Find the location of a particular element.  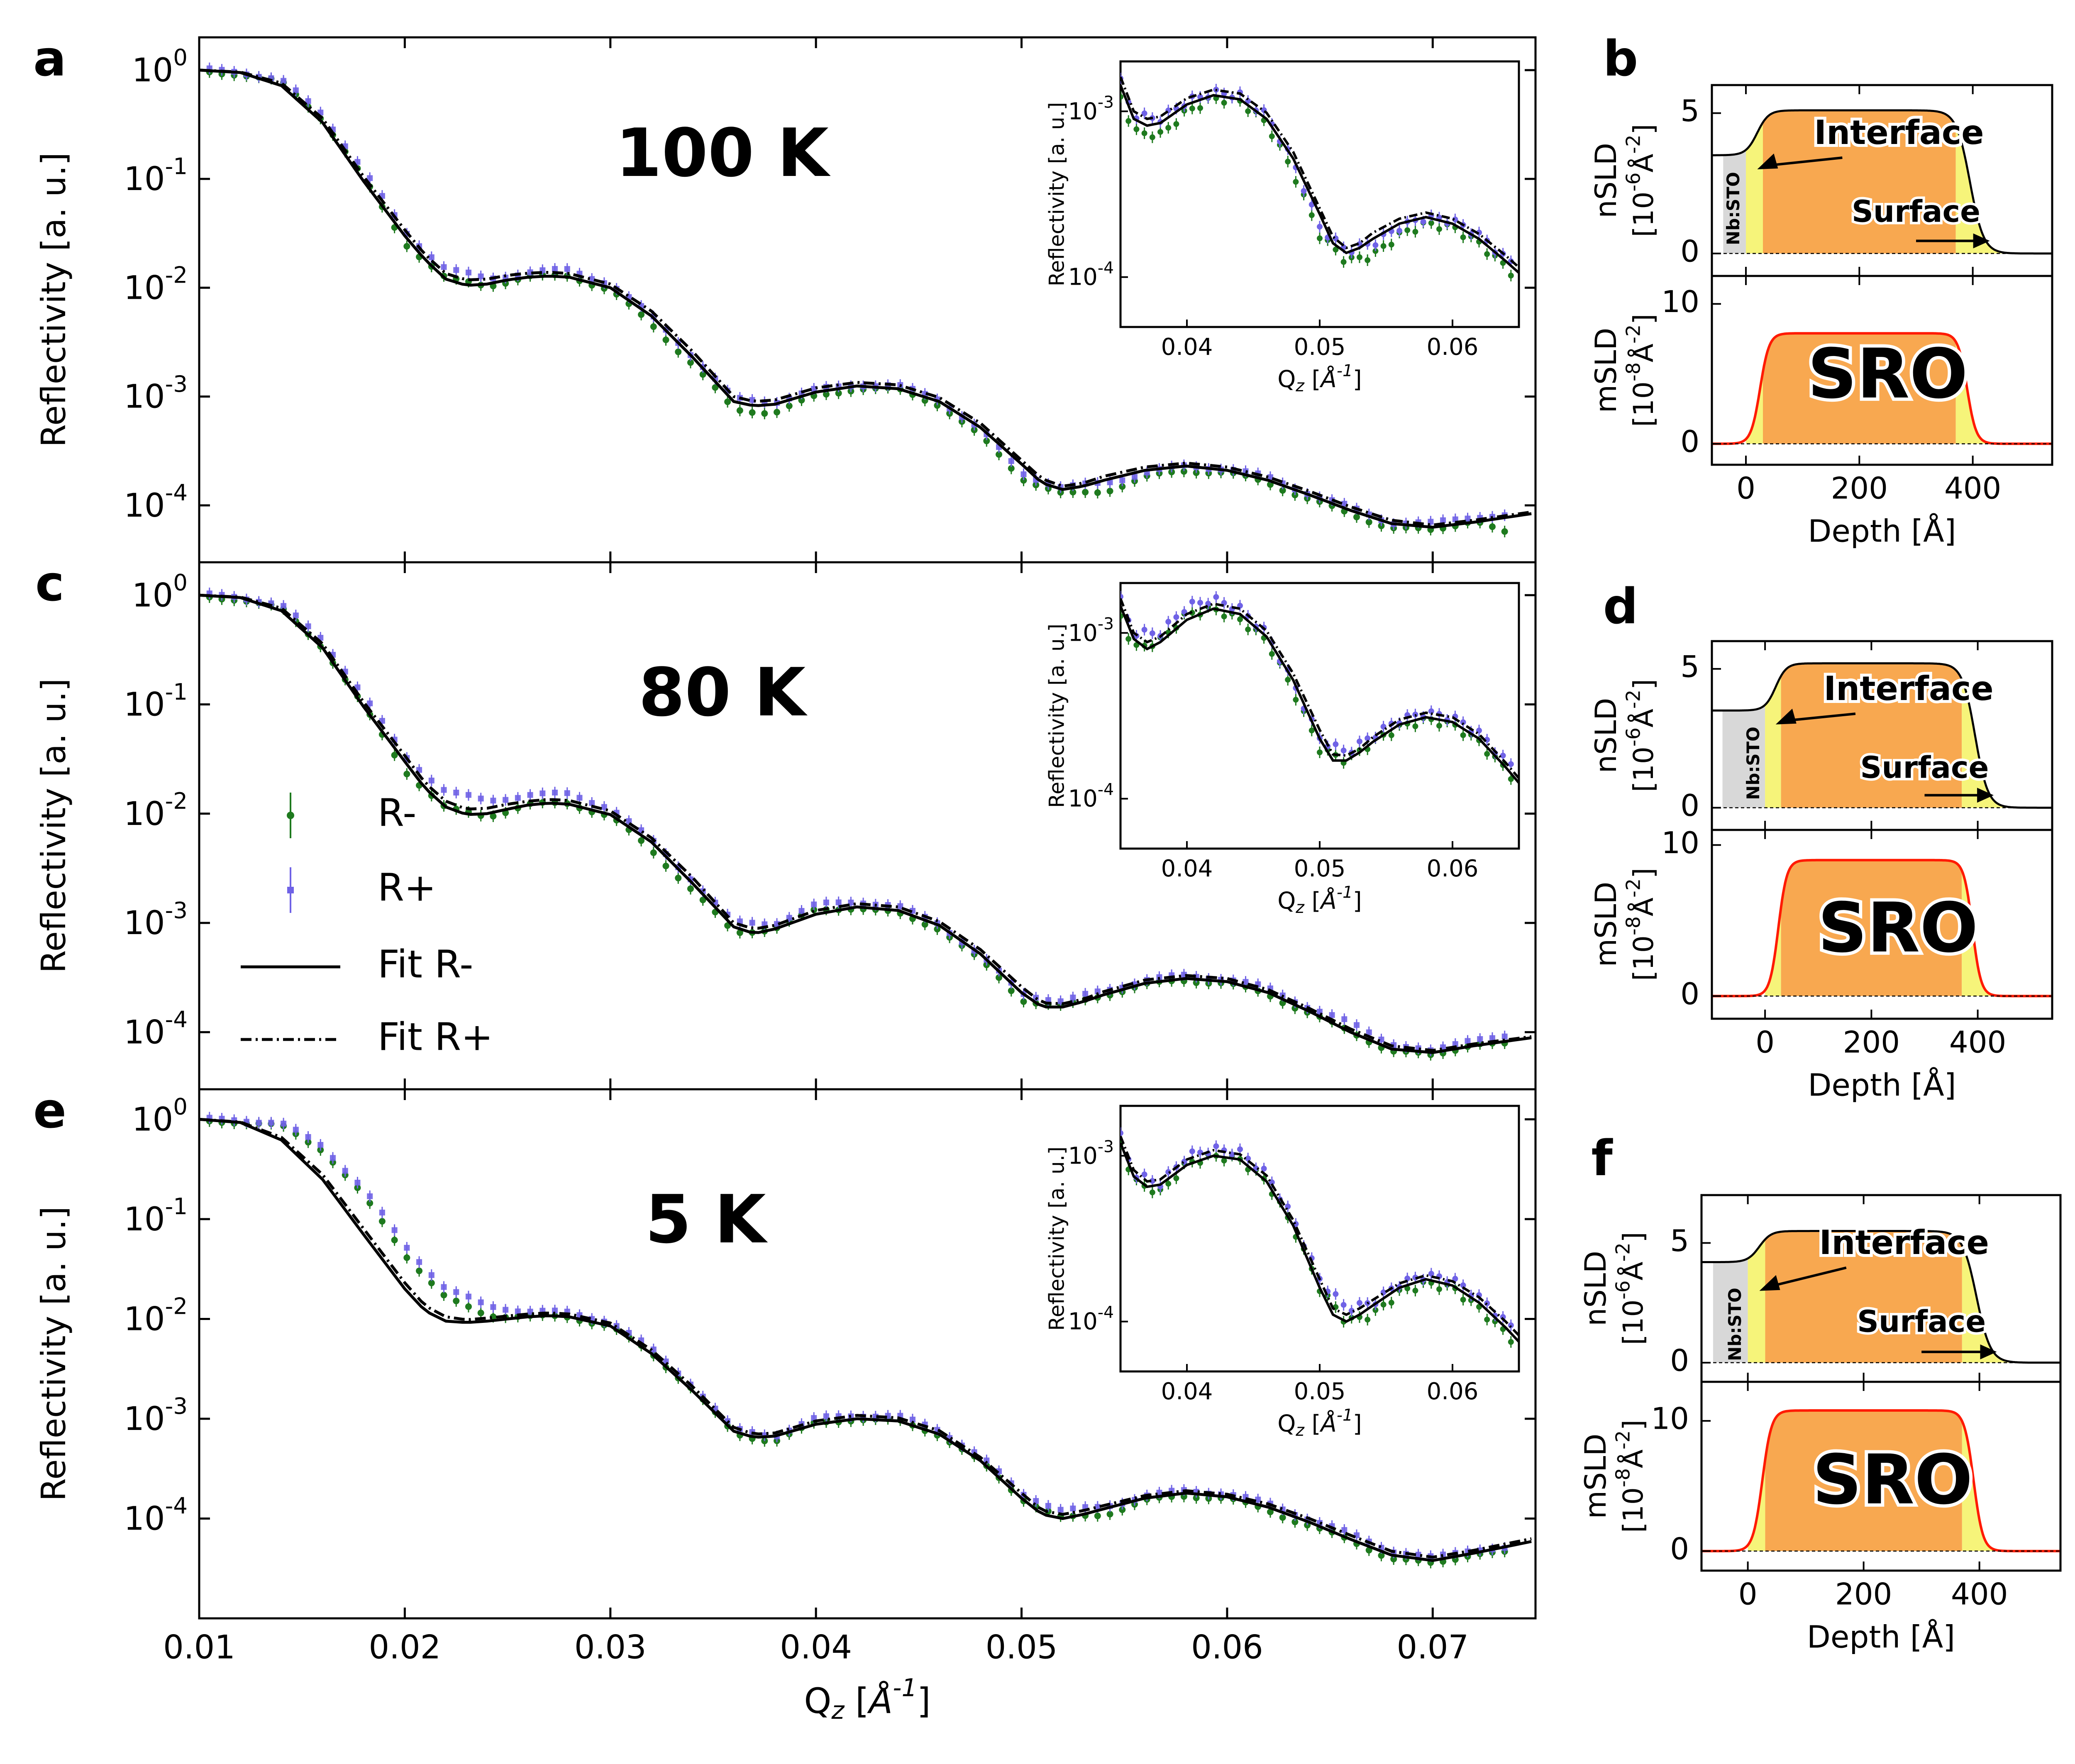

legend-entry: Fit R- is located at coordinates (357, 964).